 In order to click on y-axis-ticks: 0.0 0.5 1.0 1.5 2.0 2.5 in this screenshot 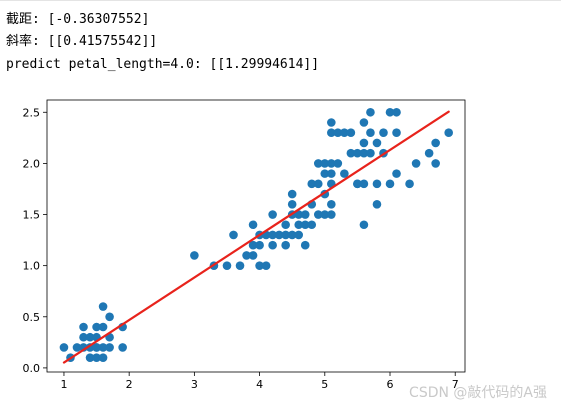, I will do `click(35, 240)`.